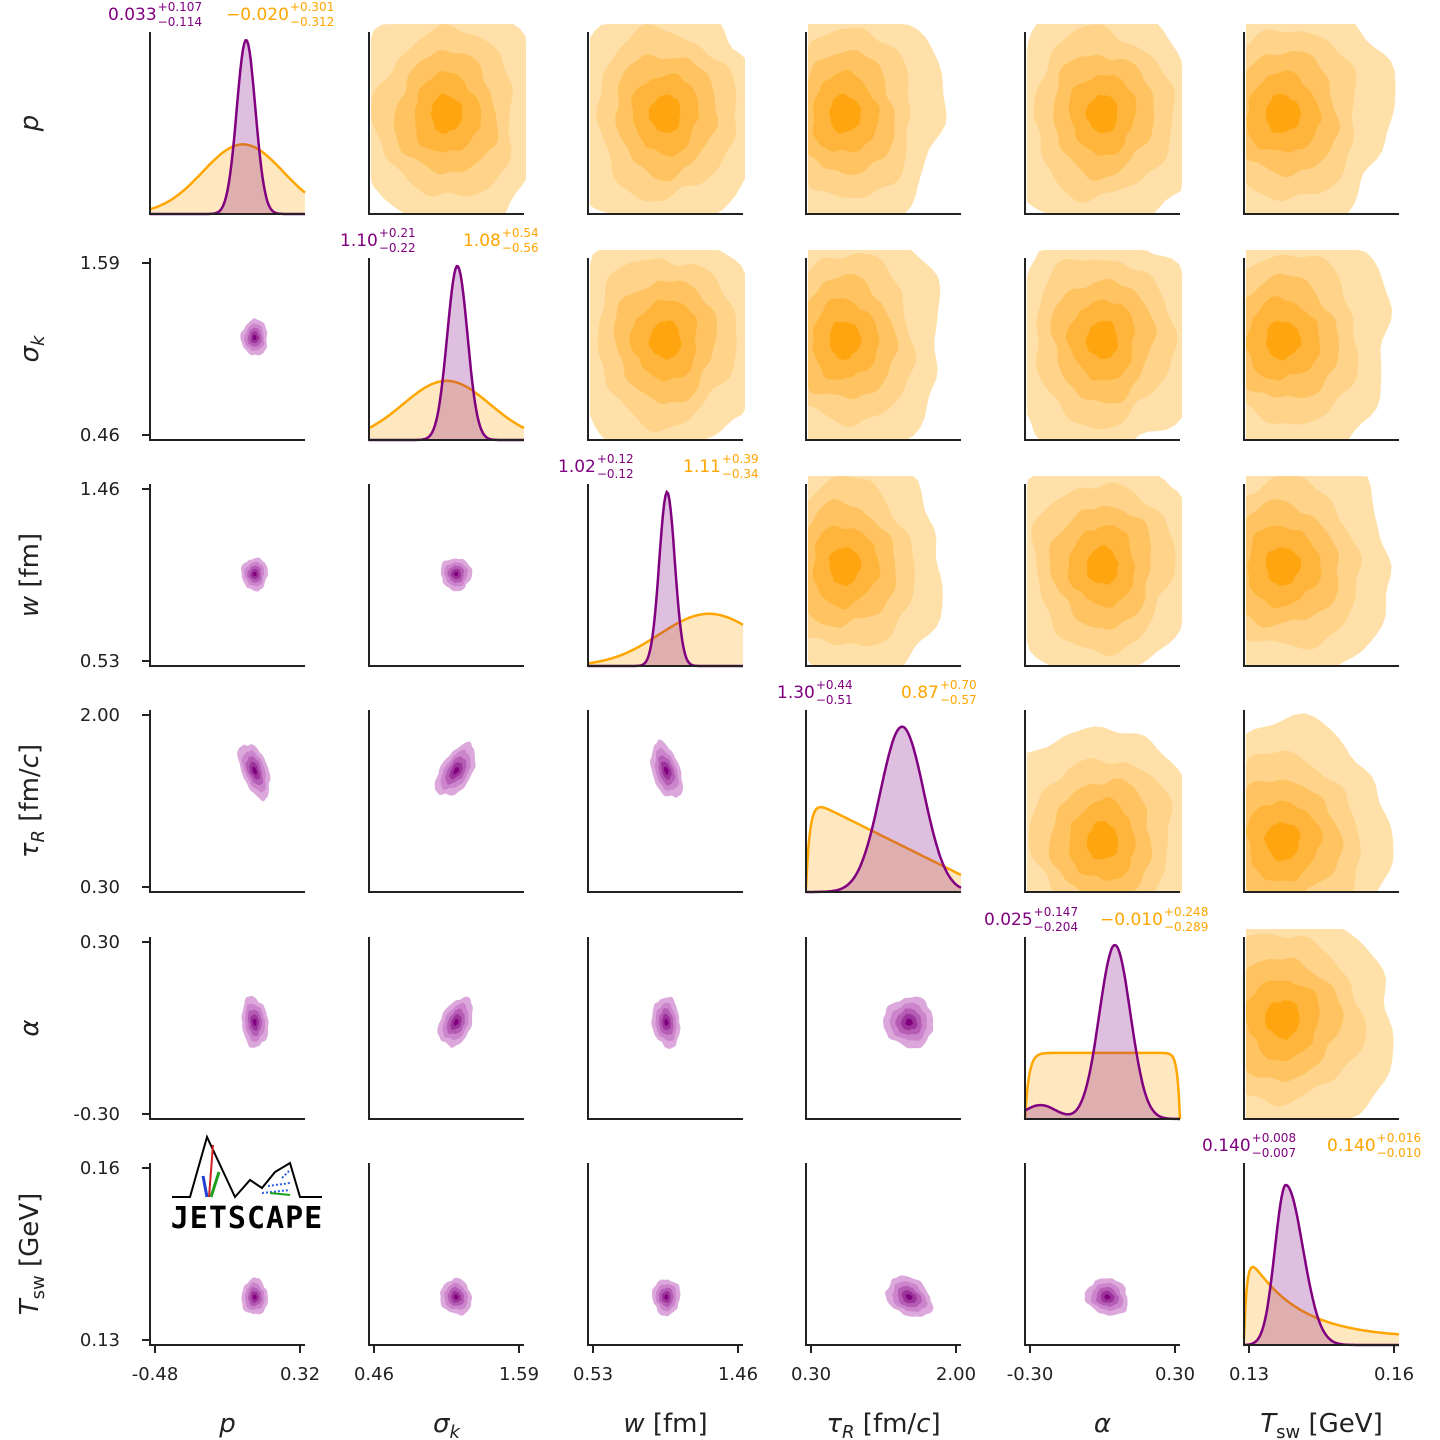 This screenshot has width=1440, height=1440. What do you see at coordinates (702, 467) in the screenshot?
I see `prior-value: 1.11` at bounding box center [702, 467].